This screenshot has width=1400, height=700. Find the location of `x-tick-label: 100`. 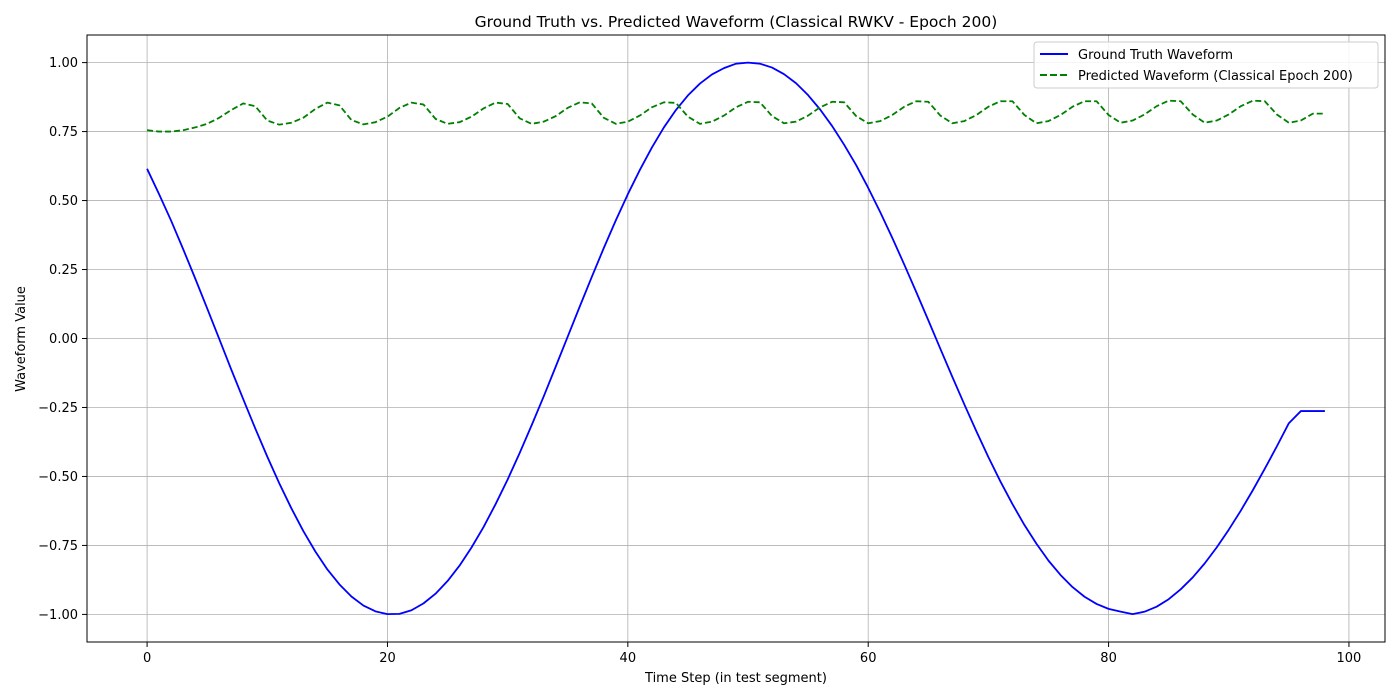

x-tick-label: 100 is located at coordinates (1349, 658).